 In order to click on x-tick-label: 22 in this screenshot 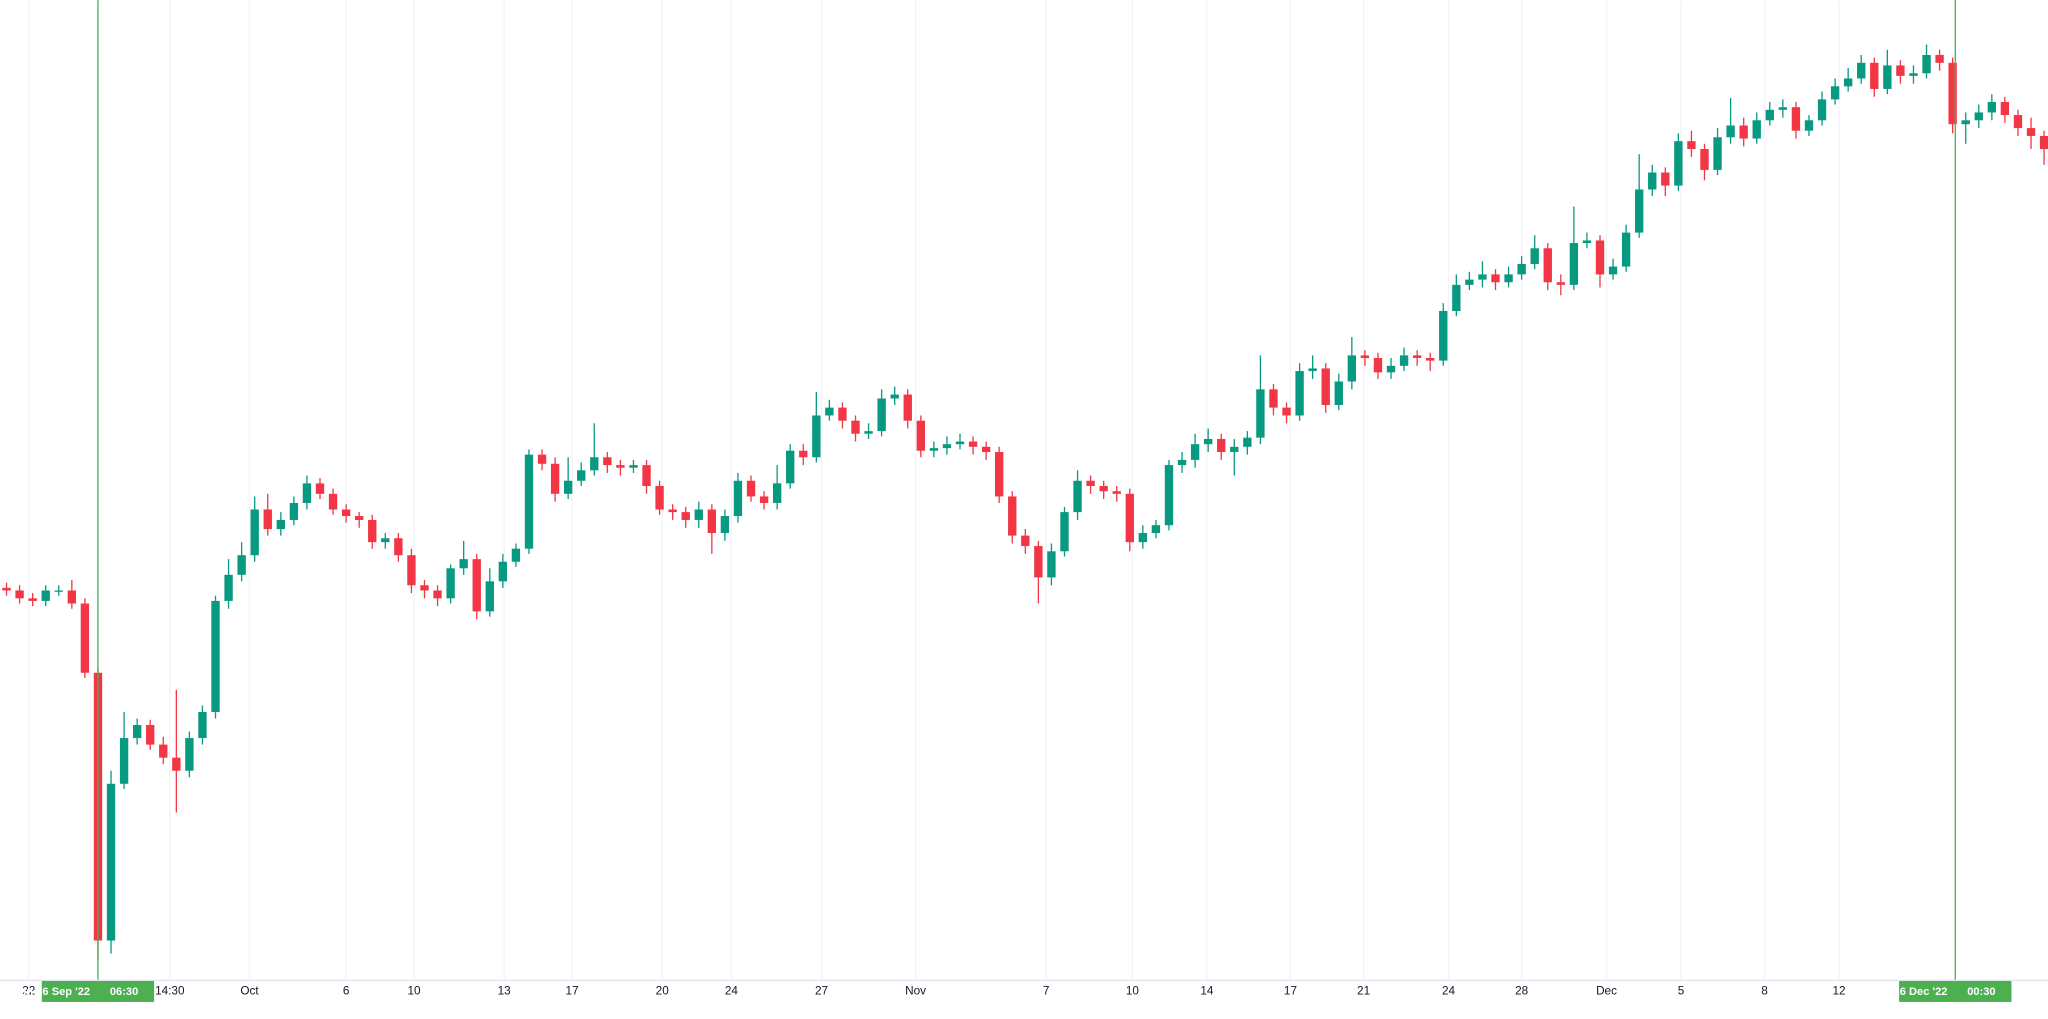, I will do `click(28, 991)`.